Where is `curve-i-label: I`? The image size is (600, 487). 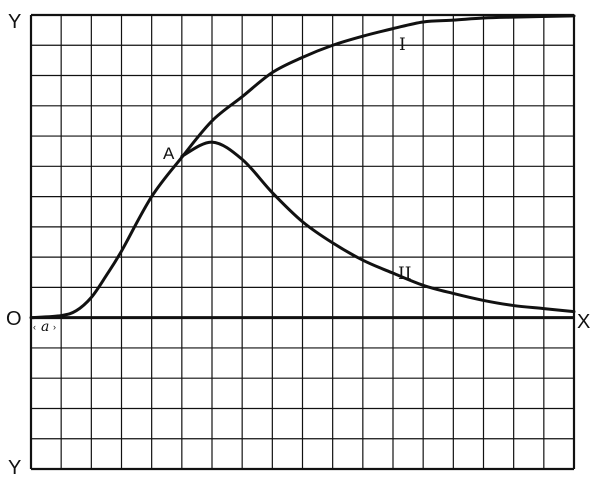
curve-i-label: I is located at coordinates (402, 45).